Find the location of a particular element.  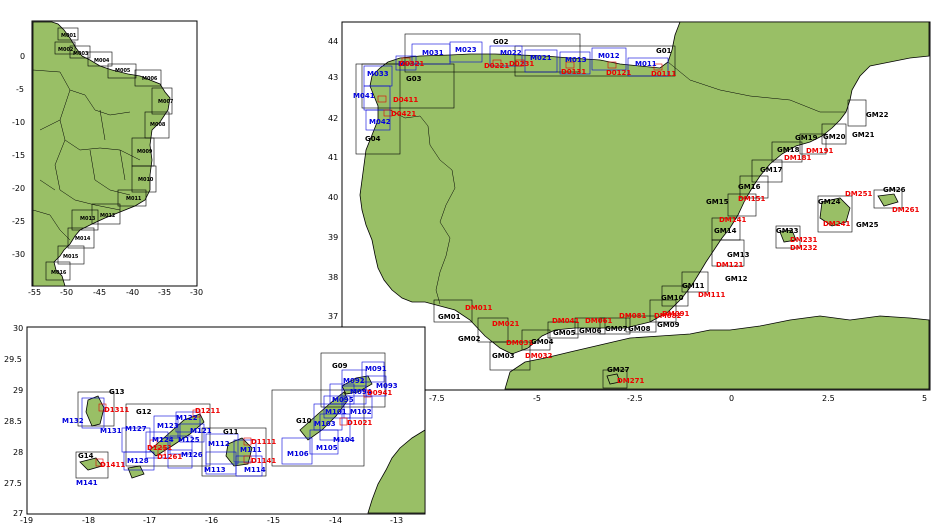

label-GM07: GM07 is located at coordinates (616, 329).